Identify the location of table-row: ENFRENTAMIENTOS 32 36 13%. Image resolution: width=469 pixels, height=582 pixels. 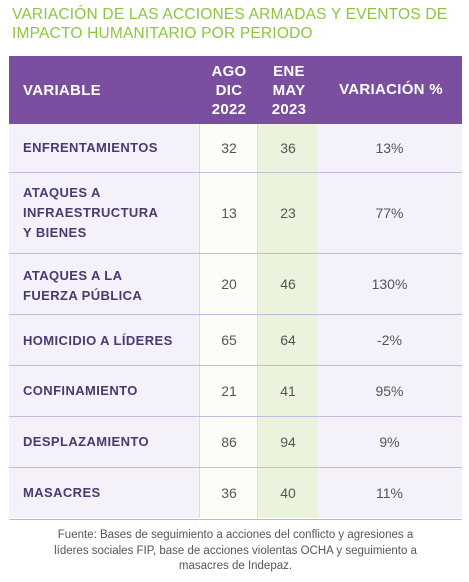
(235, 148).